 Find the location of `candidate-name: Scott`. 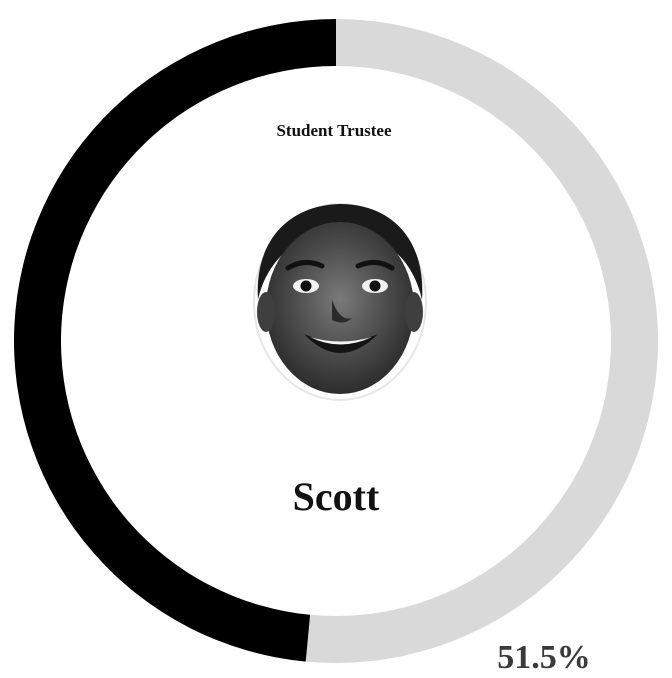

candidate-name: Scott is located at coordinates (336, 496).